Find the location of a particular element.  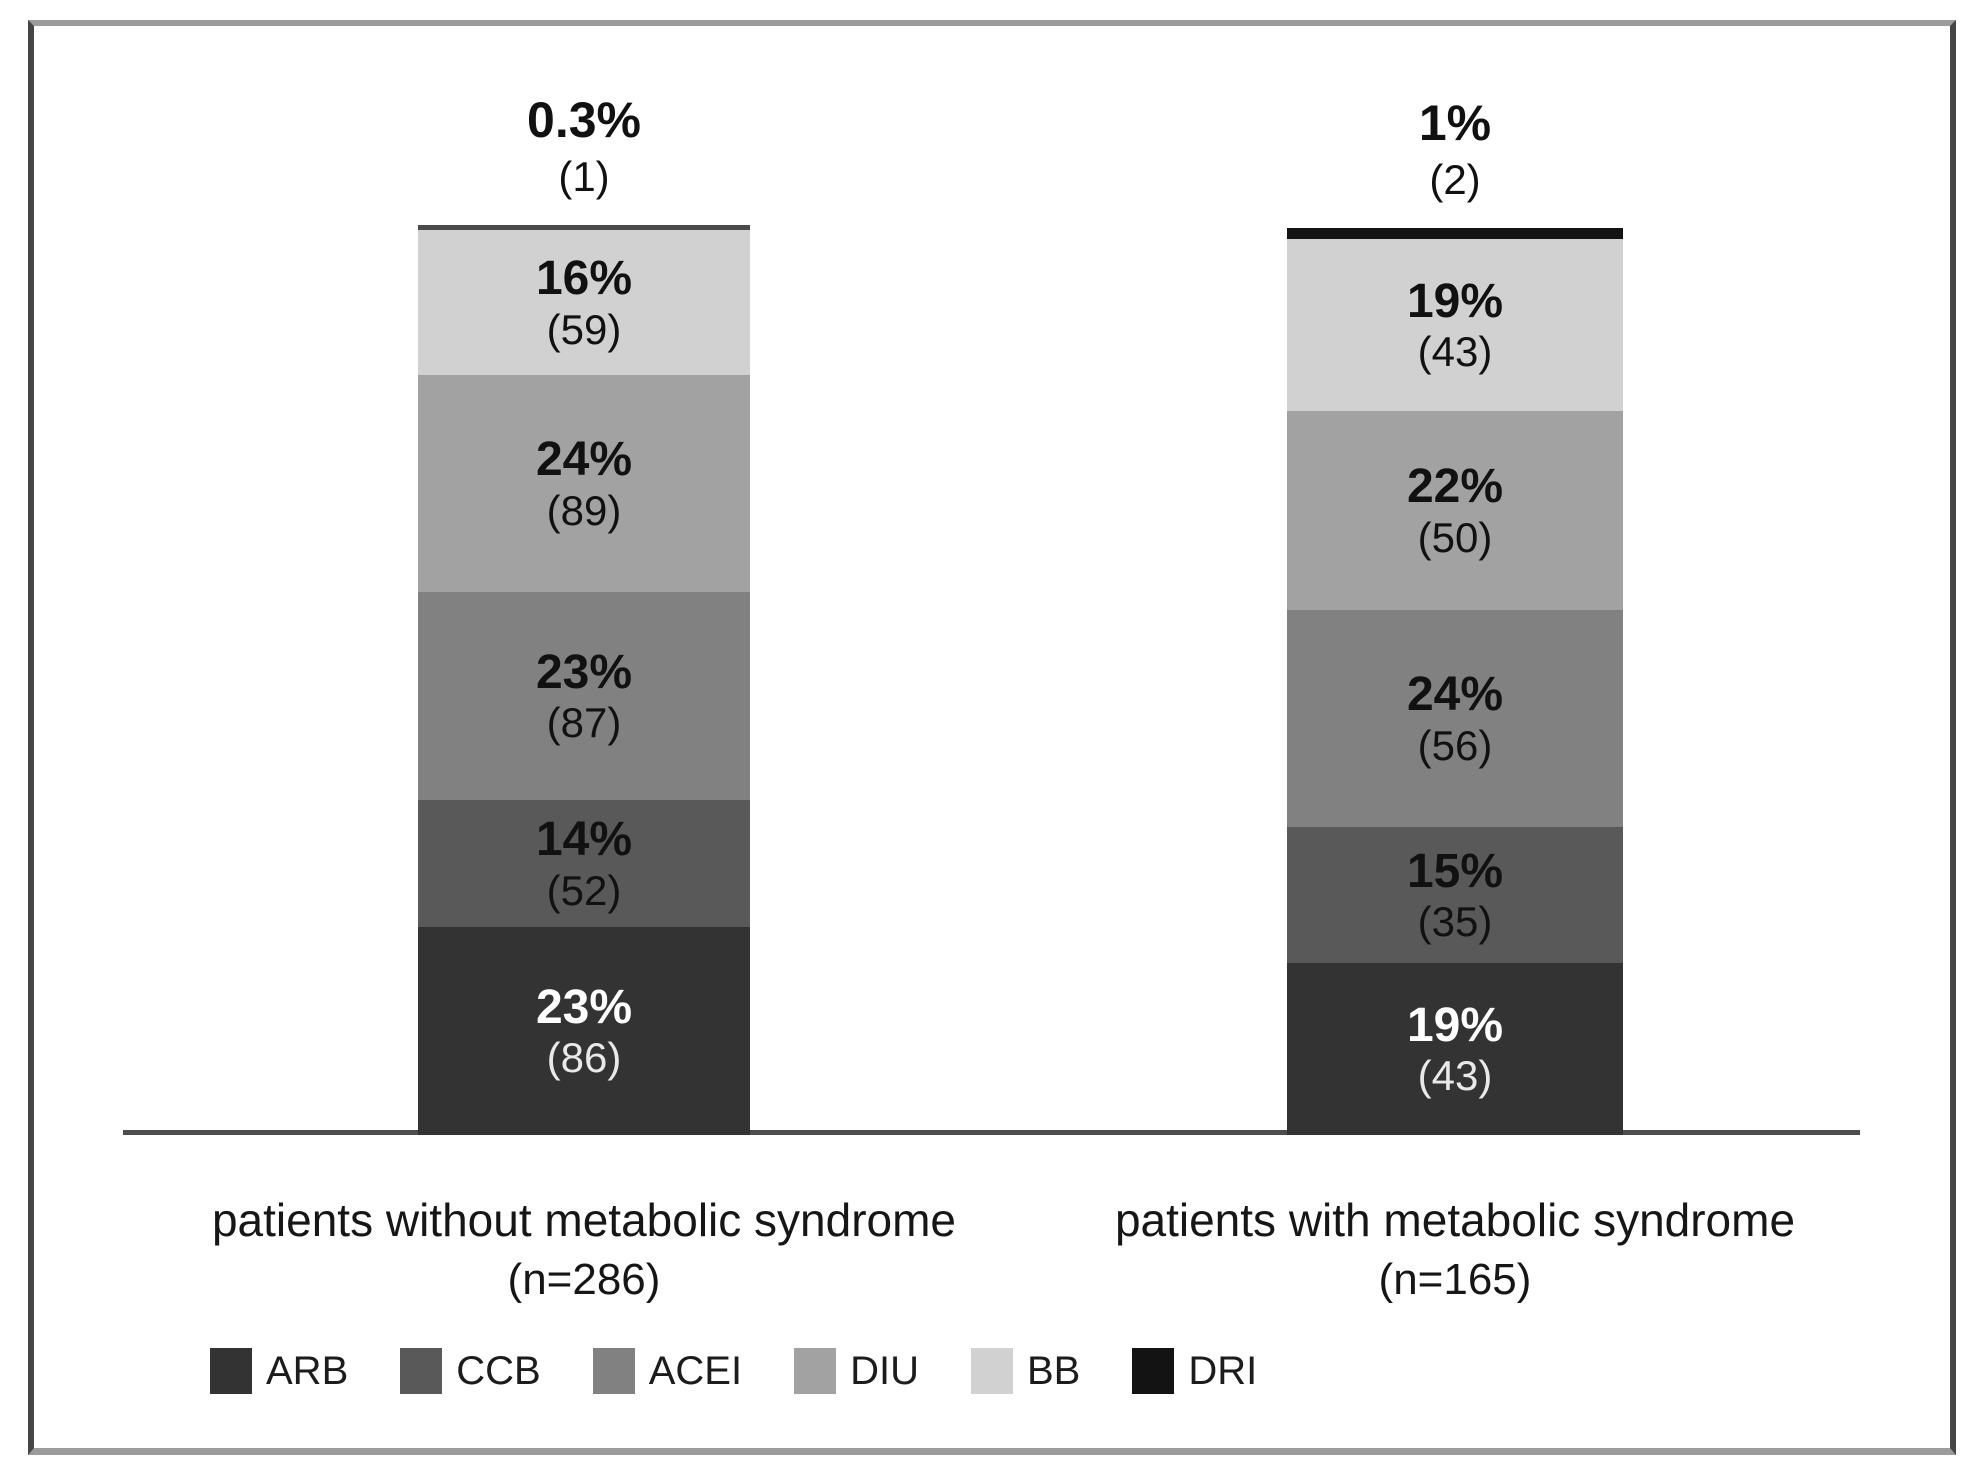

category-label-text: patients without metabolic syndrome is located at coordinates (584, 1220).